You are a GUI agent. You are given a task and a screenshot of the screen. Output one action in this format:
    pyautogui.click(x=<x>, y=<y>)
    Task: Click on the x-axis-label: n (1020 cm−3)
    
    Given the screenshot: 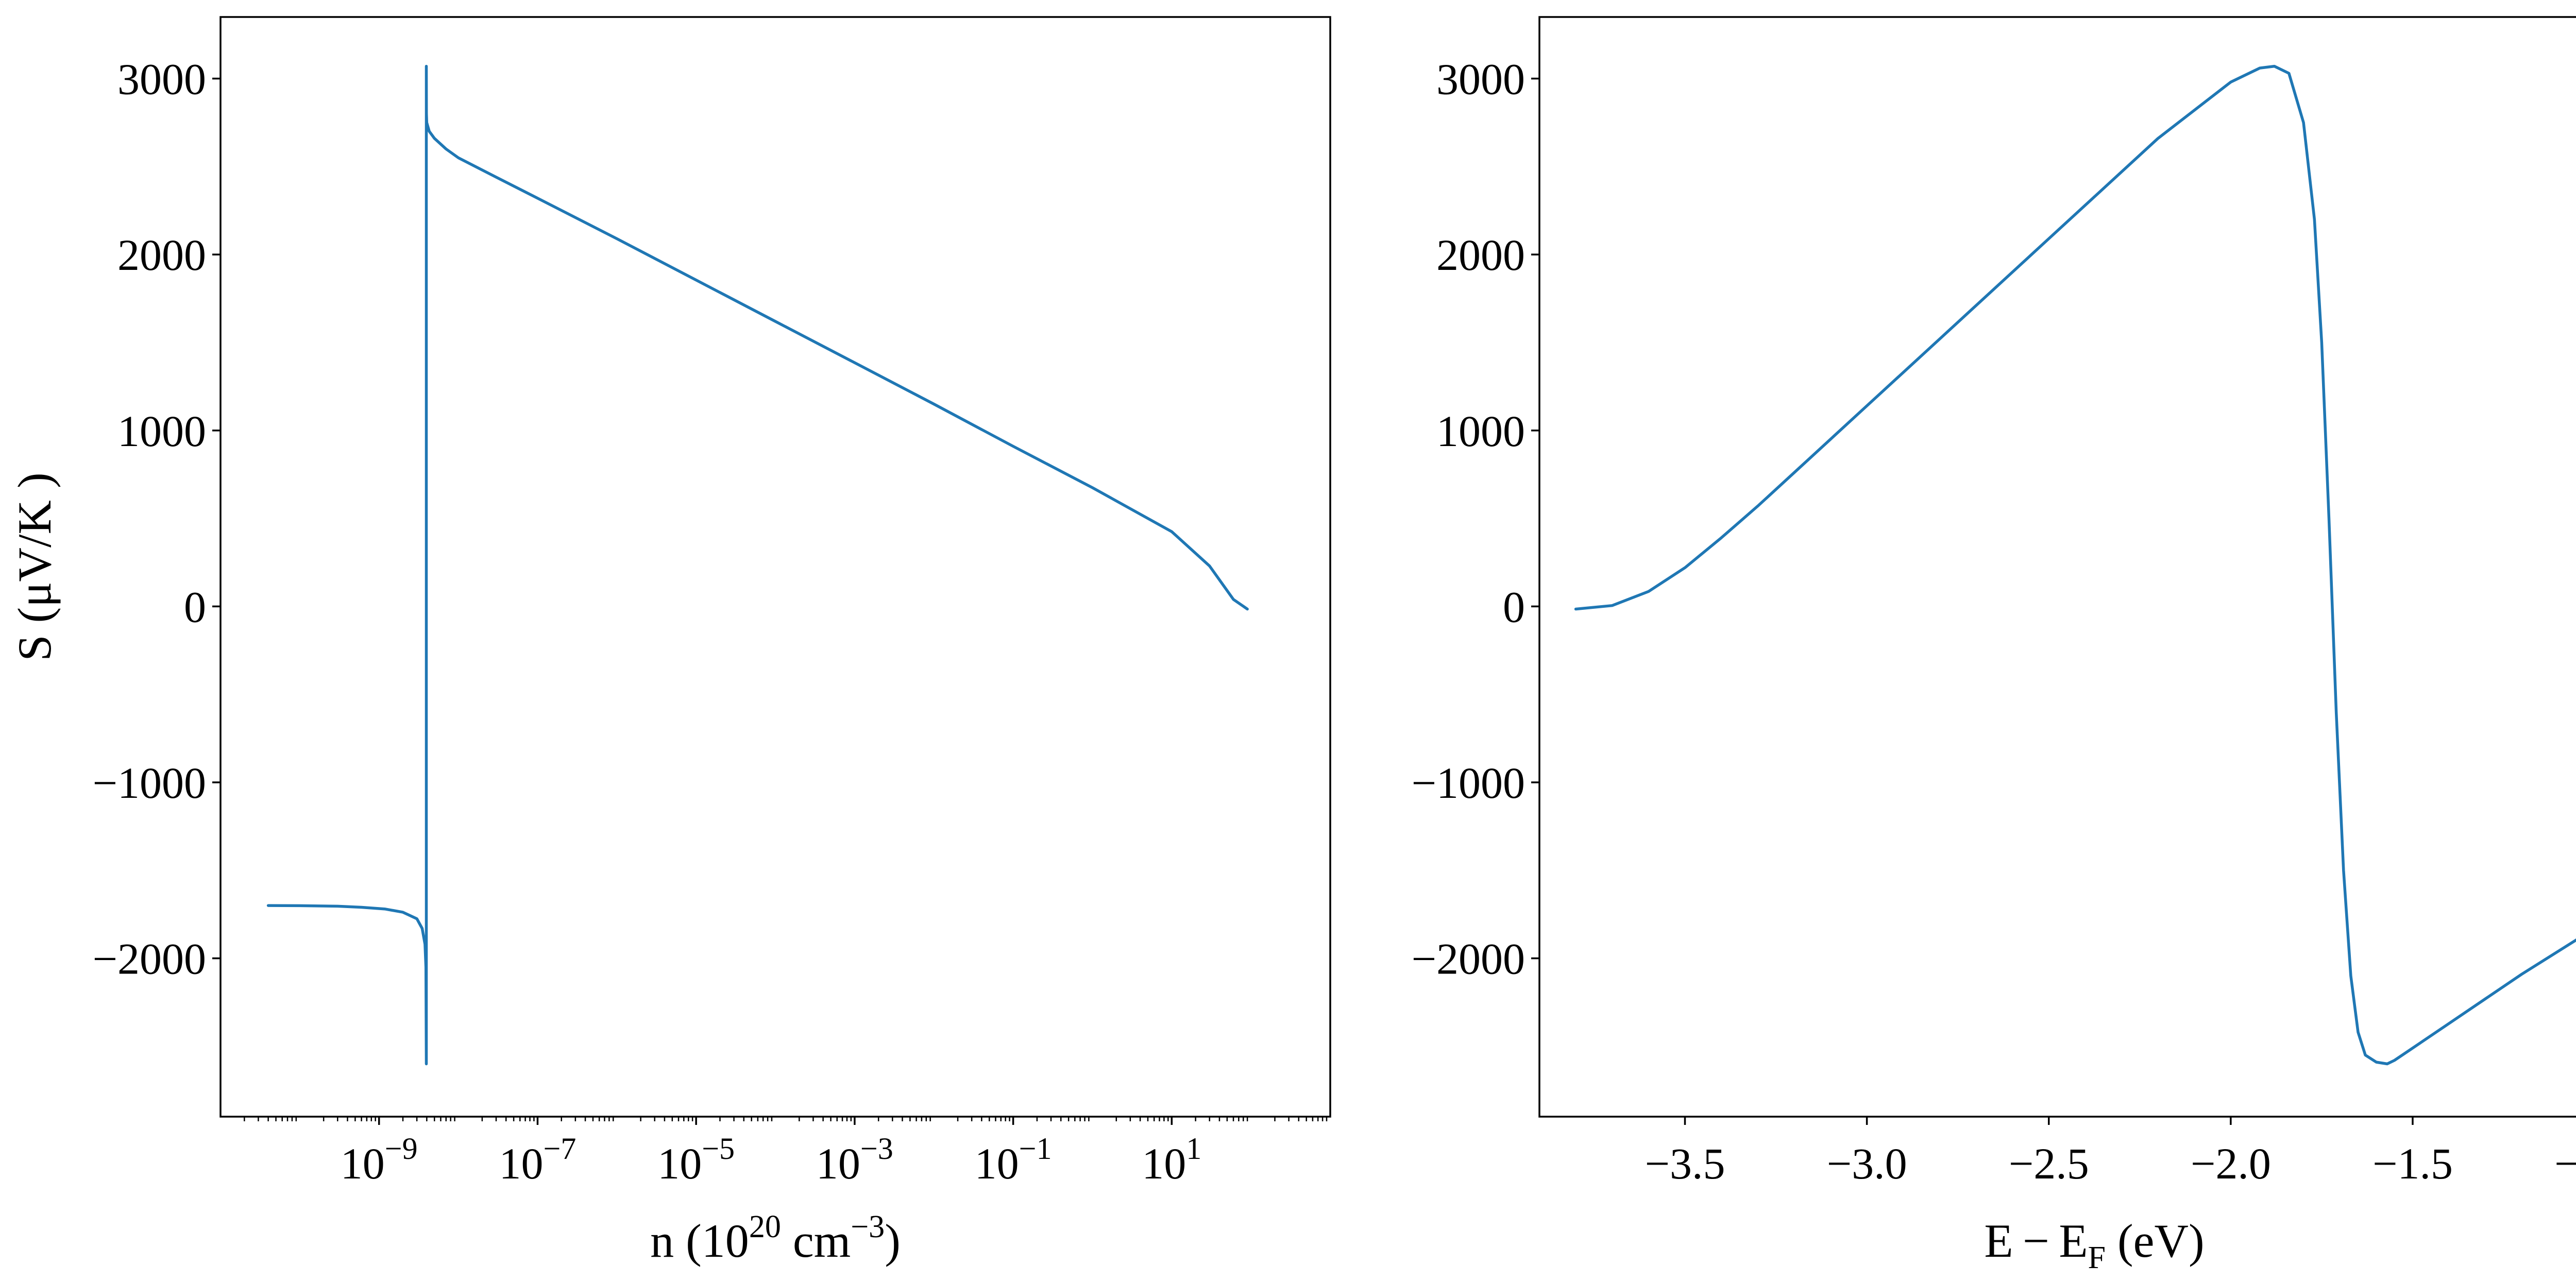 What is the action you would take?
    pyautogui.click(x=775, y=1238)
    